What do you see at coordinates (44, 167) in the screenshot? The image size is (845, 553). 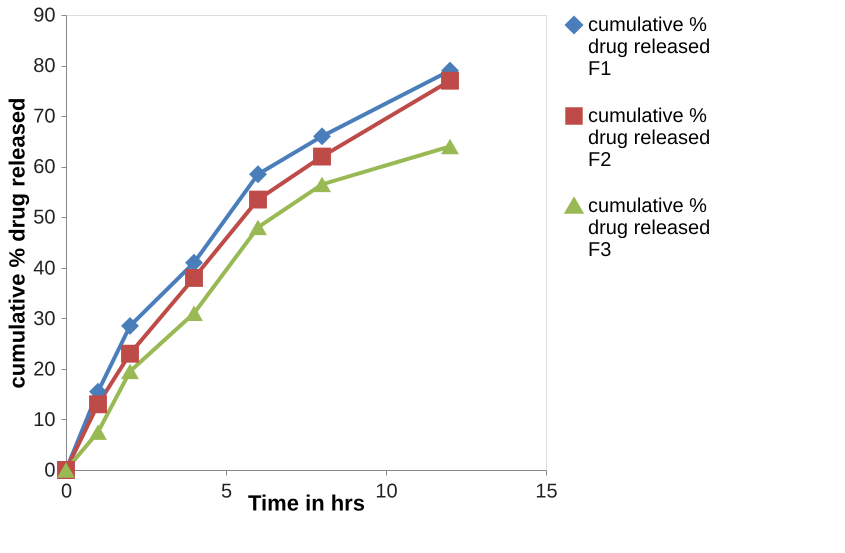 I see `y-tick-label: 60` at bounding box center [44, 167].